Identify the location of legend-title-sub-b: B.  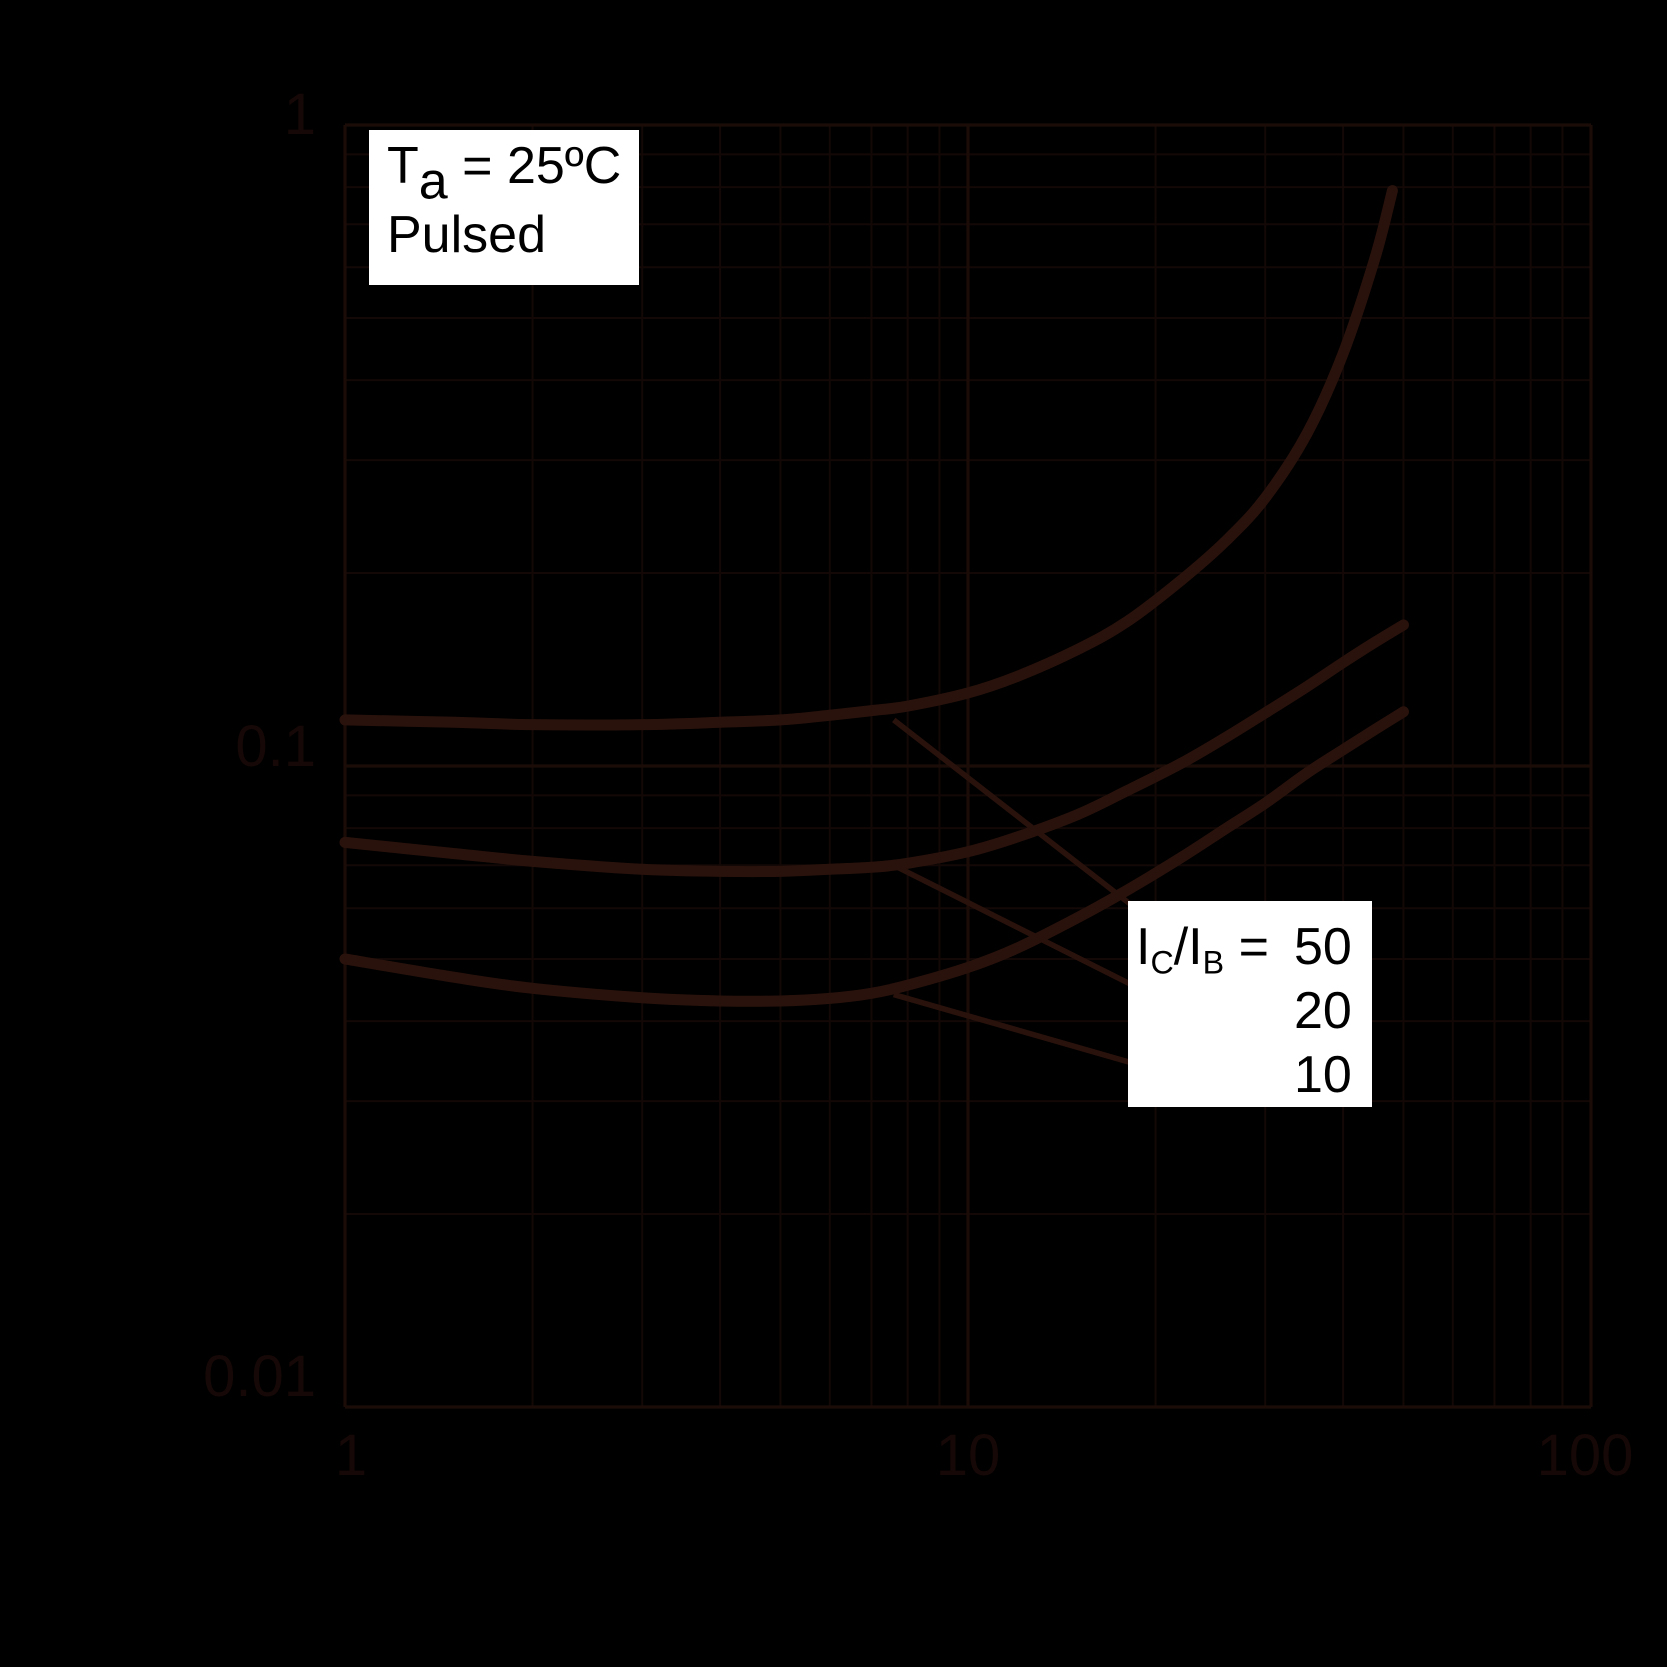
(1213, 962).